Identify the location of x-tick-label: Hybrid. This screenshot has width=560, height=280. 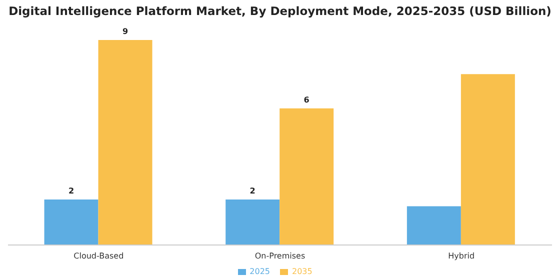
(461, 256).